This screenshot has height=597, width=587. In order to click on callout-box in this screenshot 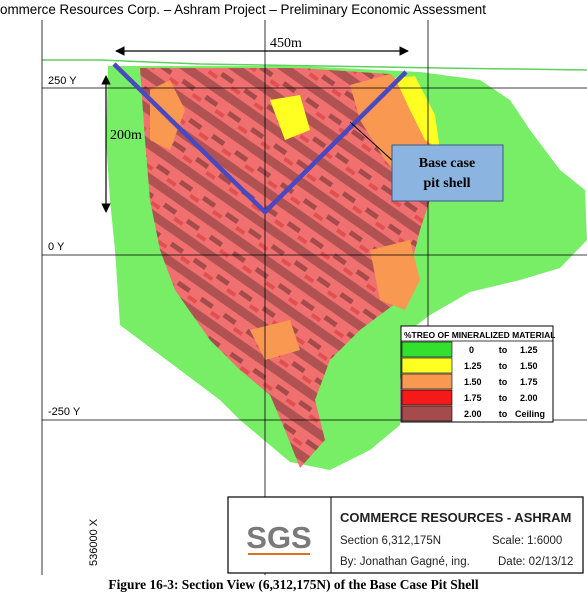, I will do `click(447, 173)`.